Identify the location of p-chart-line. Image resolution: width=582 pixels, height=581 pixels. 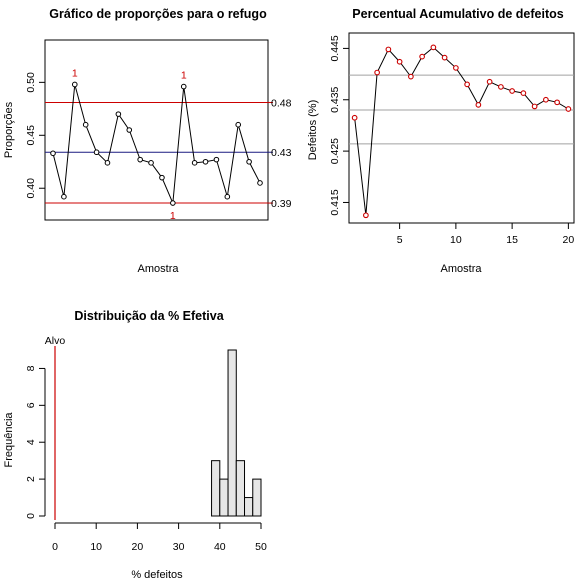
(156, 144).